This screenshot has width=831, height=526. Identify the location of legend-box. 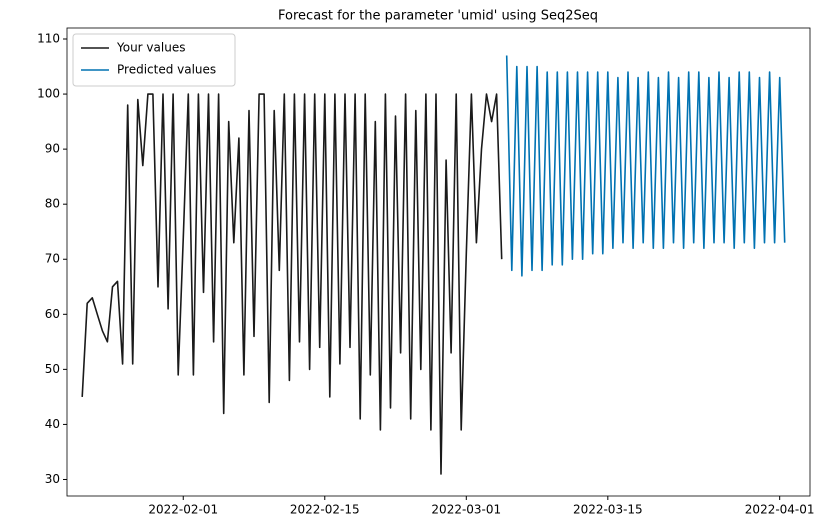
(154, 60).